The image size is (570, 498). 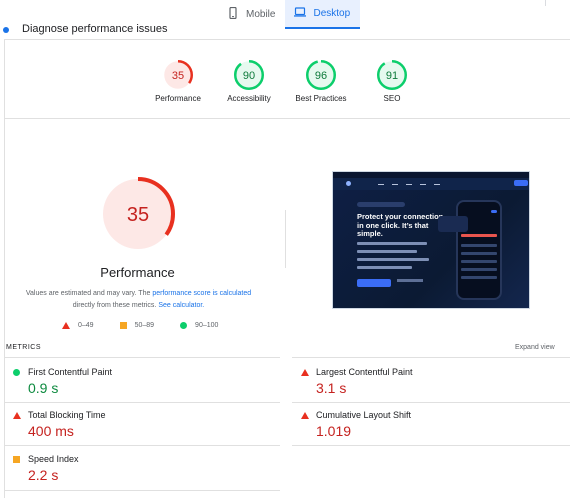 I want to click on score-label: Performance, so click(x=178, y=98).